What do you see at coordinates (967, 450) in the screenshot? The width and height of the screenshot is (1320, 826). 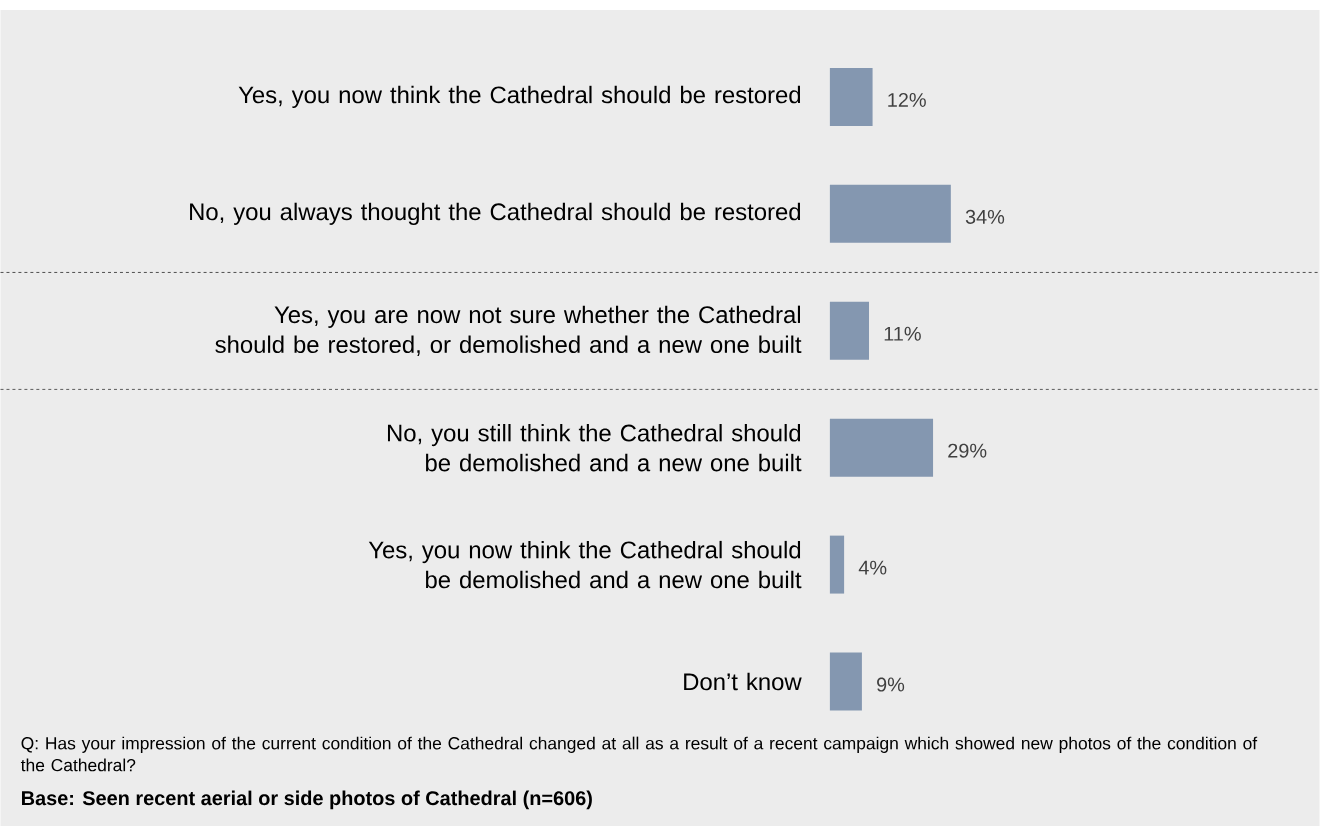 I see `data-label: 29%` at bounding box center [967, 450].